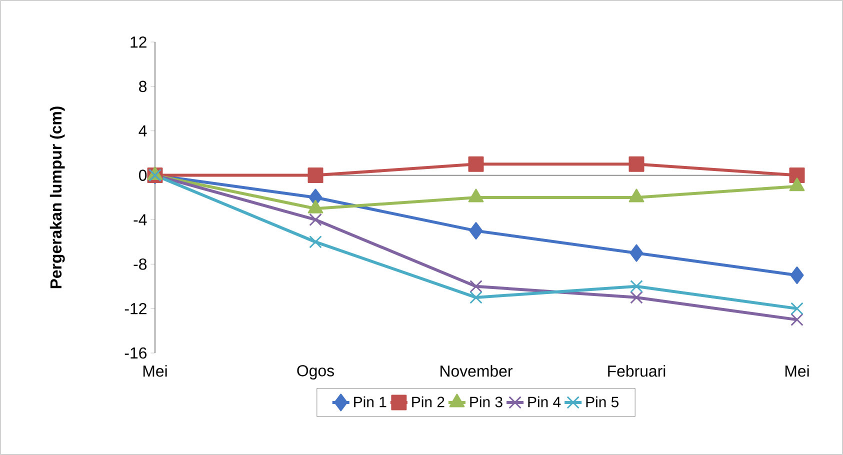 The height and width of the screenshot is (455, 843). Describe the element at coordinates (135, 353) in the screenshot. I see `y-tick-label: -16` at that location.